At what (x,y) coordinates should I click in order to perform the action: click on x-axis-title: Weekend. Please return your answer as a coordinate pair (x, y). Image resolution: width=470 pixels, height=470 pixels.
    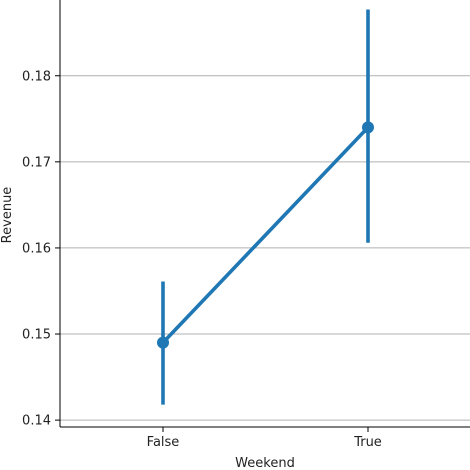
    Looking at the image, I should click on (265, 463).